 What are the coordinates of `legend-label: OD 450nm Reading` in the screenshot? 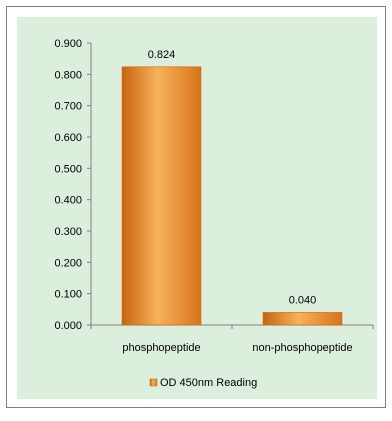 It's located at (208, 383).